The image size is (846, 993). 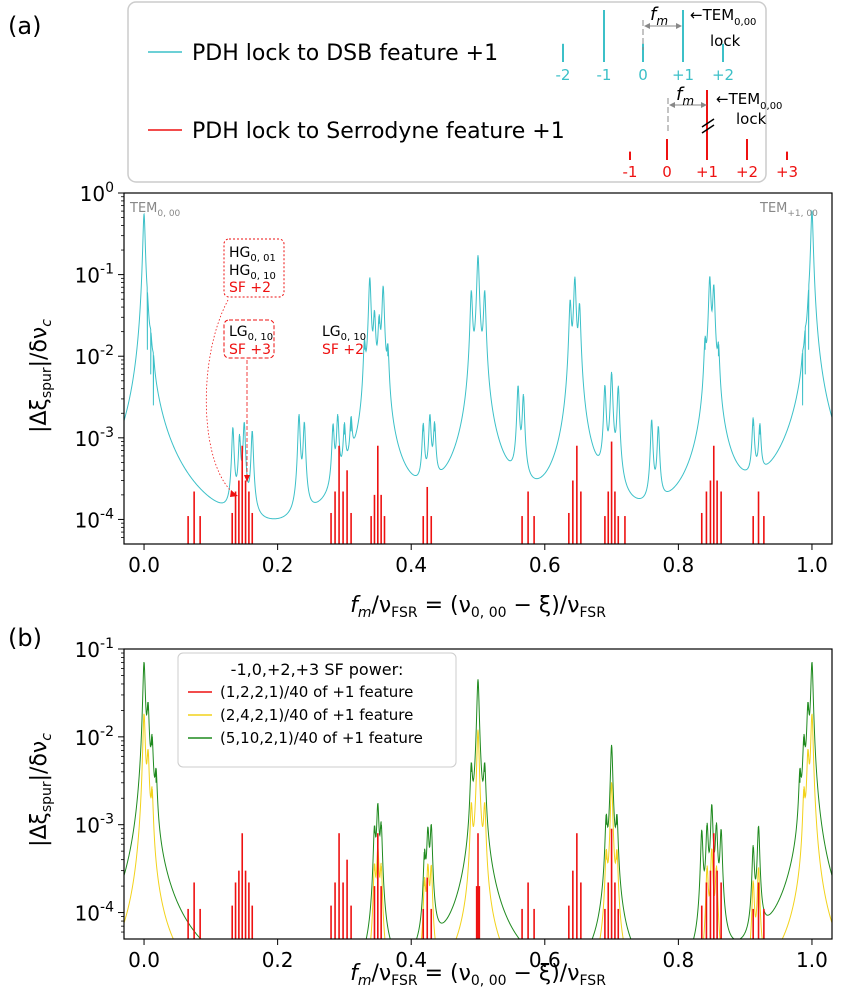 I want to click on inset-fm-label-2: fm, so click(x=685, y=96).